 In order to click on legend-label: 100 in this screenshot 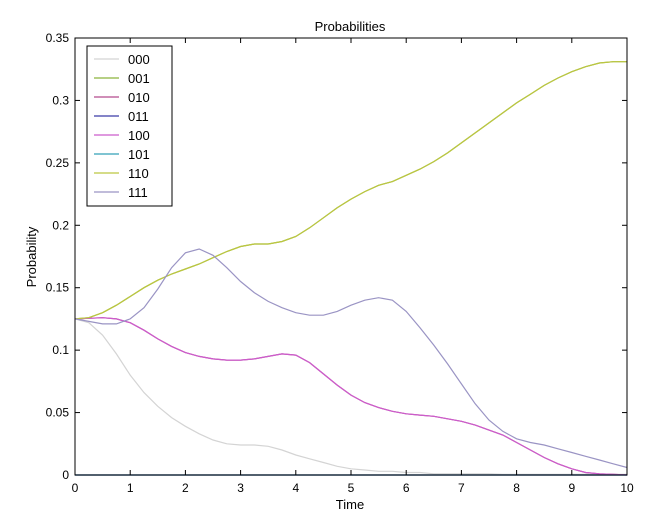, I will do `click(139, 135)`.